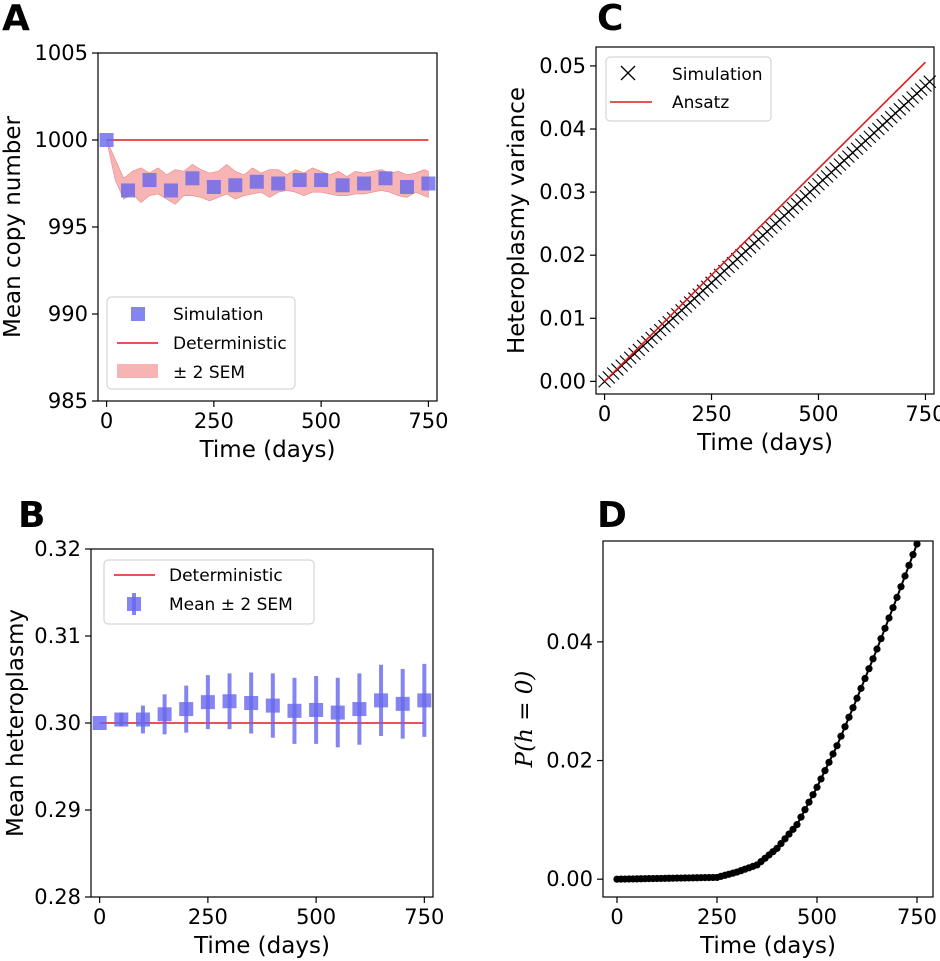 The image size is (940, 961). Describe the element at coordinates (209, 373) in the screenshot. I see `legend-label-band: ± 2 SEM` at that location.